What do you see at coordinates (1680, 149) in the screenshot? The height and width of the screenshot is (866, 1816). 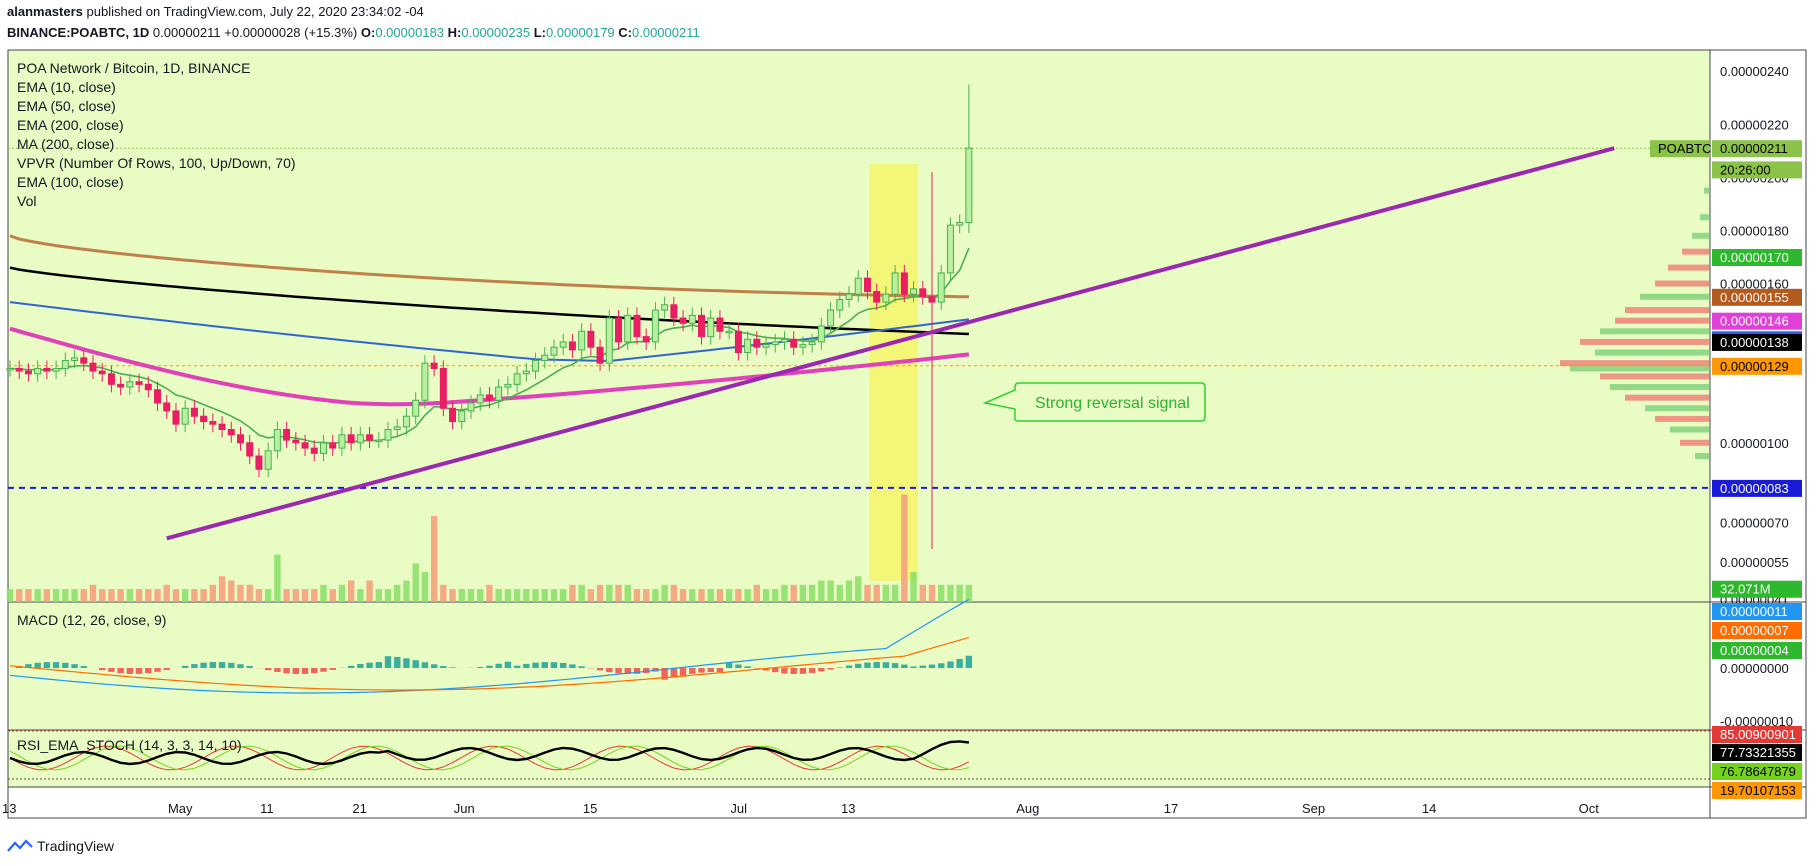 I see `symbol-tag-bg` at bounding box center [1680, 149].